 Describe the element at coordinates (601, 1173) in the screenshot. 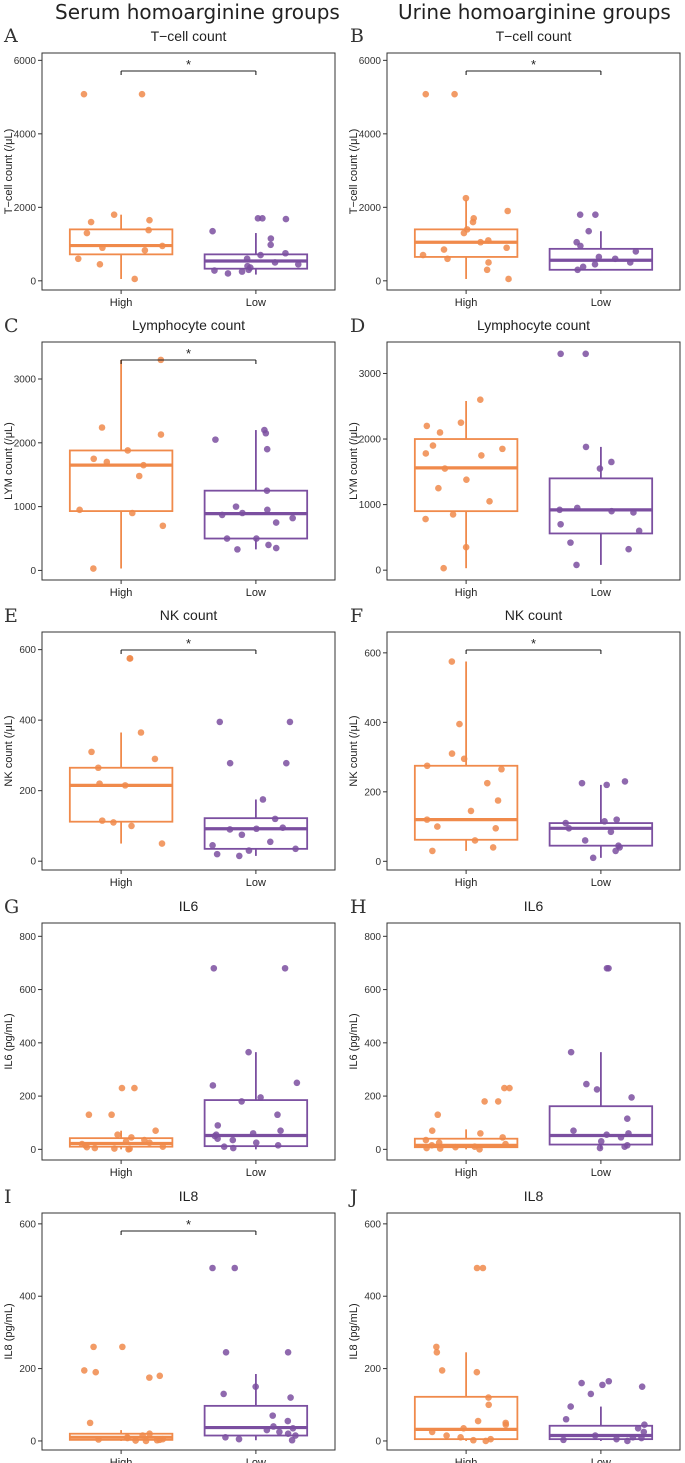

I see `panel-h-xtick-label-1: Low` at that location.